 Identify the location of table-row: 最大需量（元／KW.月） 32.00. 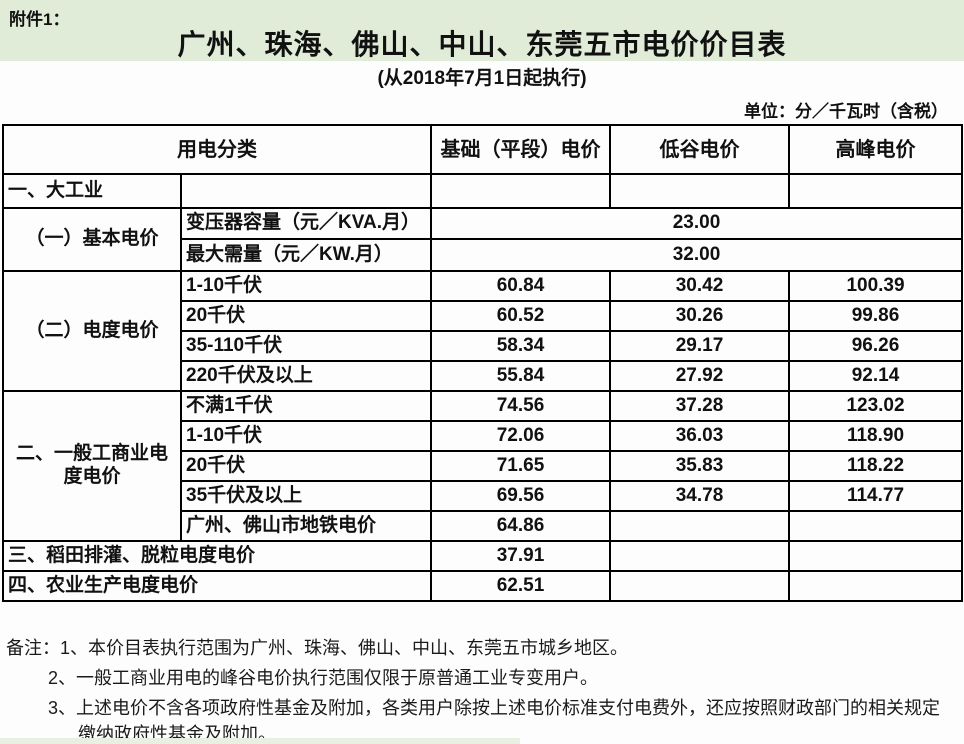
(483, 255).